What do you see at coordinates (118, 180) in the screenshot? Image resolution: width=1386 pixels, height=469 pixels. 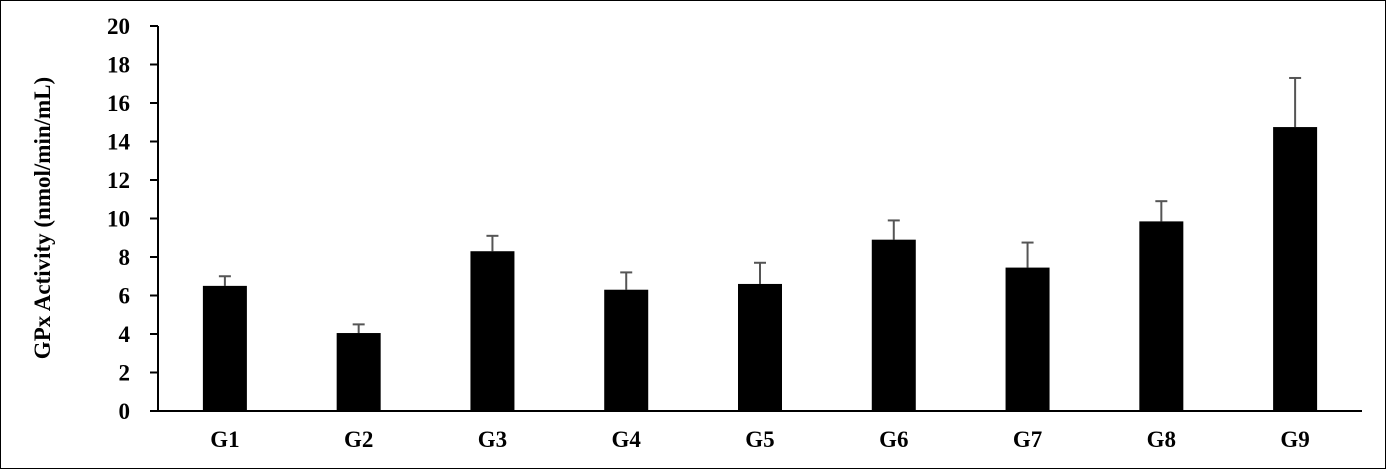 I see `y-tick-label: 12` at bounding box center [118, 180].